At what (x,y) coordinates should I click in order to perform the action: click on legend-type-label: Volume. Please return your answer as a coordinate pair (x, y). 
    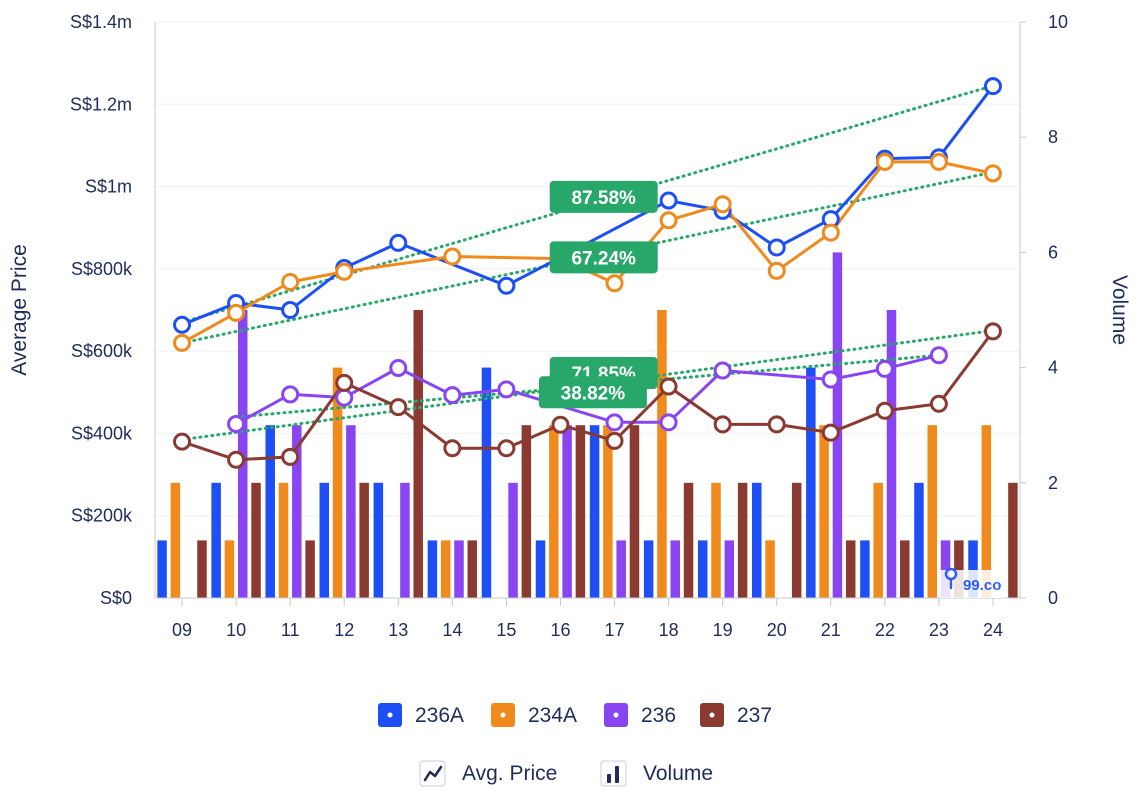
    Looking at the image, I should click on (678, 773).